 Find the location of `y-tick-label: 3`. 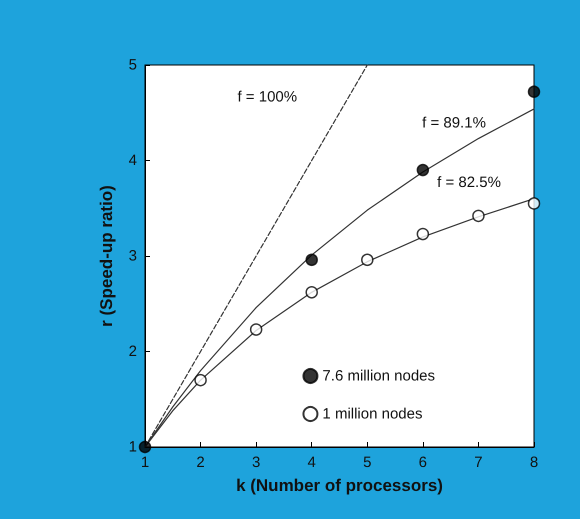

y-tick-label: 3 is located at coordinates (132, 256).